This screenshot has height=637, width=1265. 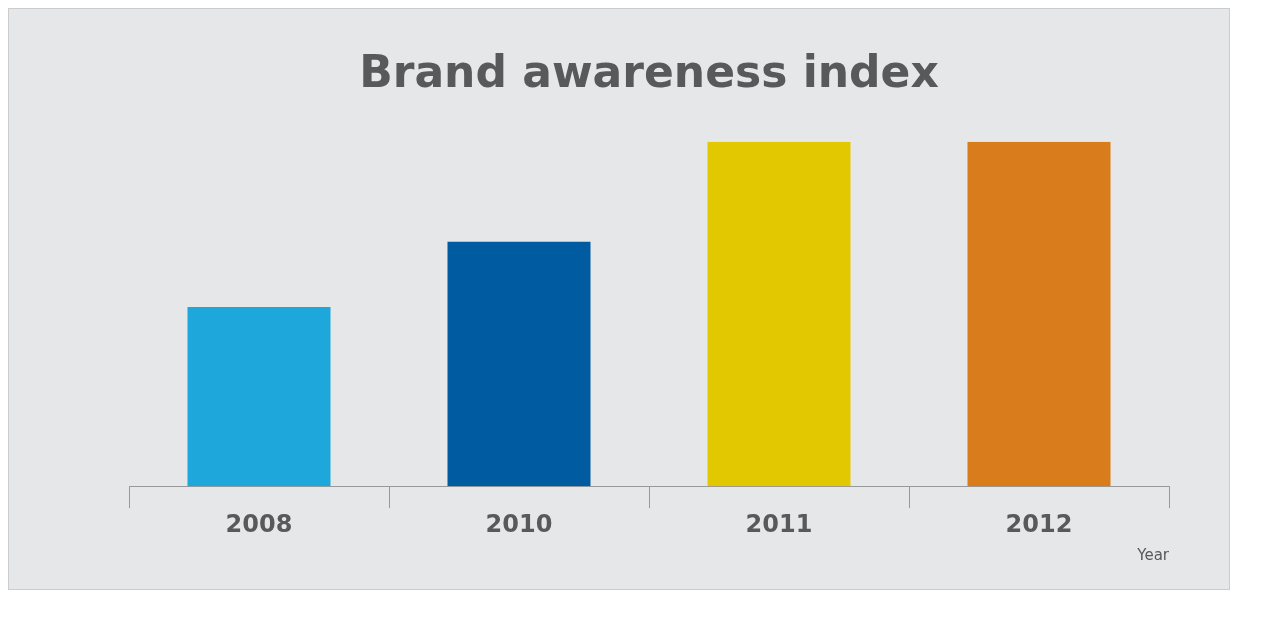 What do you see at coordinates (1153, 554) in the screenshot?
I see `x-axis-title: Year` at bounding box center [1153, 554].